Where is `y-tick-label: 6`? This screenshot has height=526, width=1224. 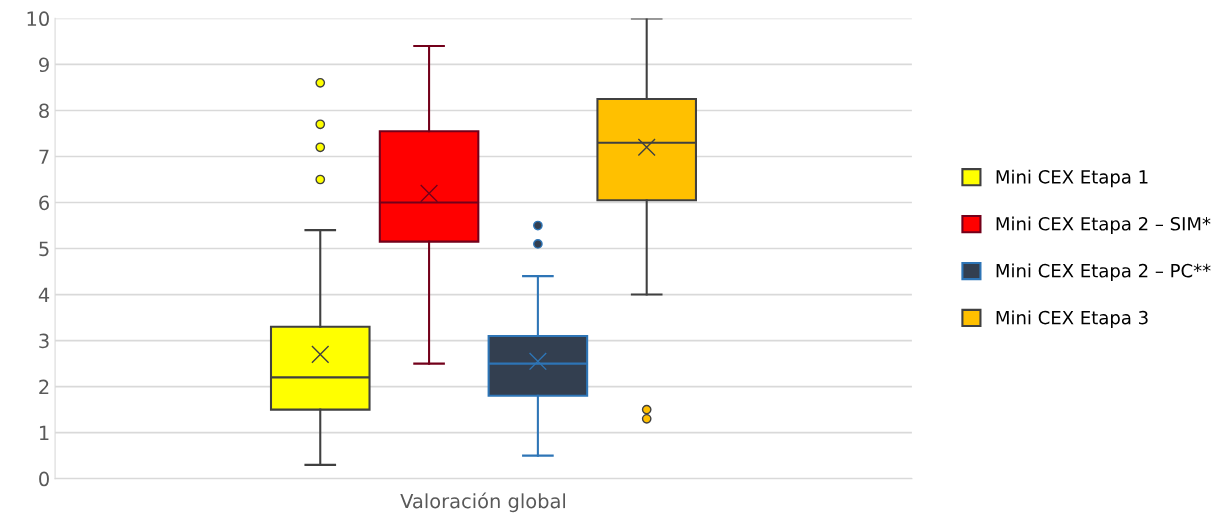 y-tick-label: 6 is located at coordinates (44, 203).